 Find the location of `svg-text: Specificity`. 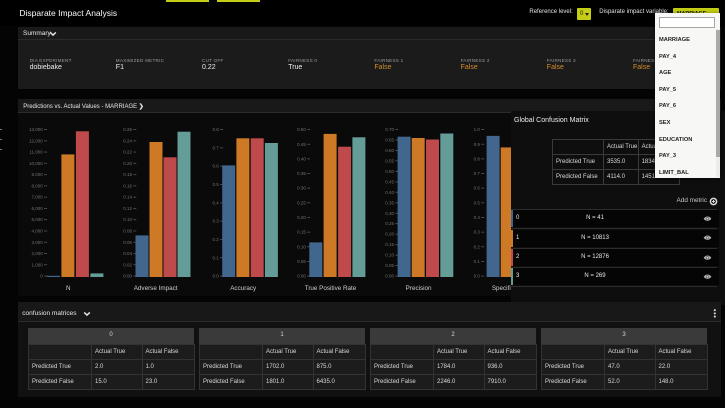

svg-text: Specificity is located at coordinates (506, 287).